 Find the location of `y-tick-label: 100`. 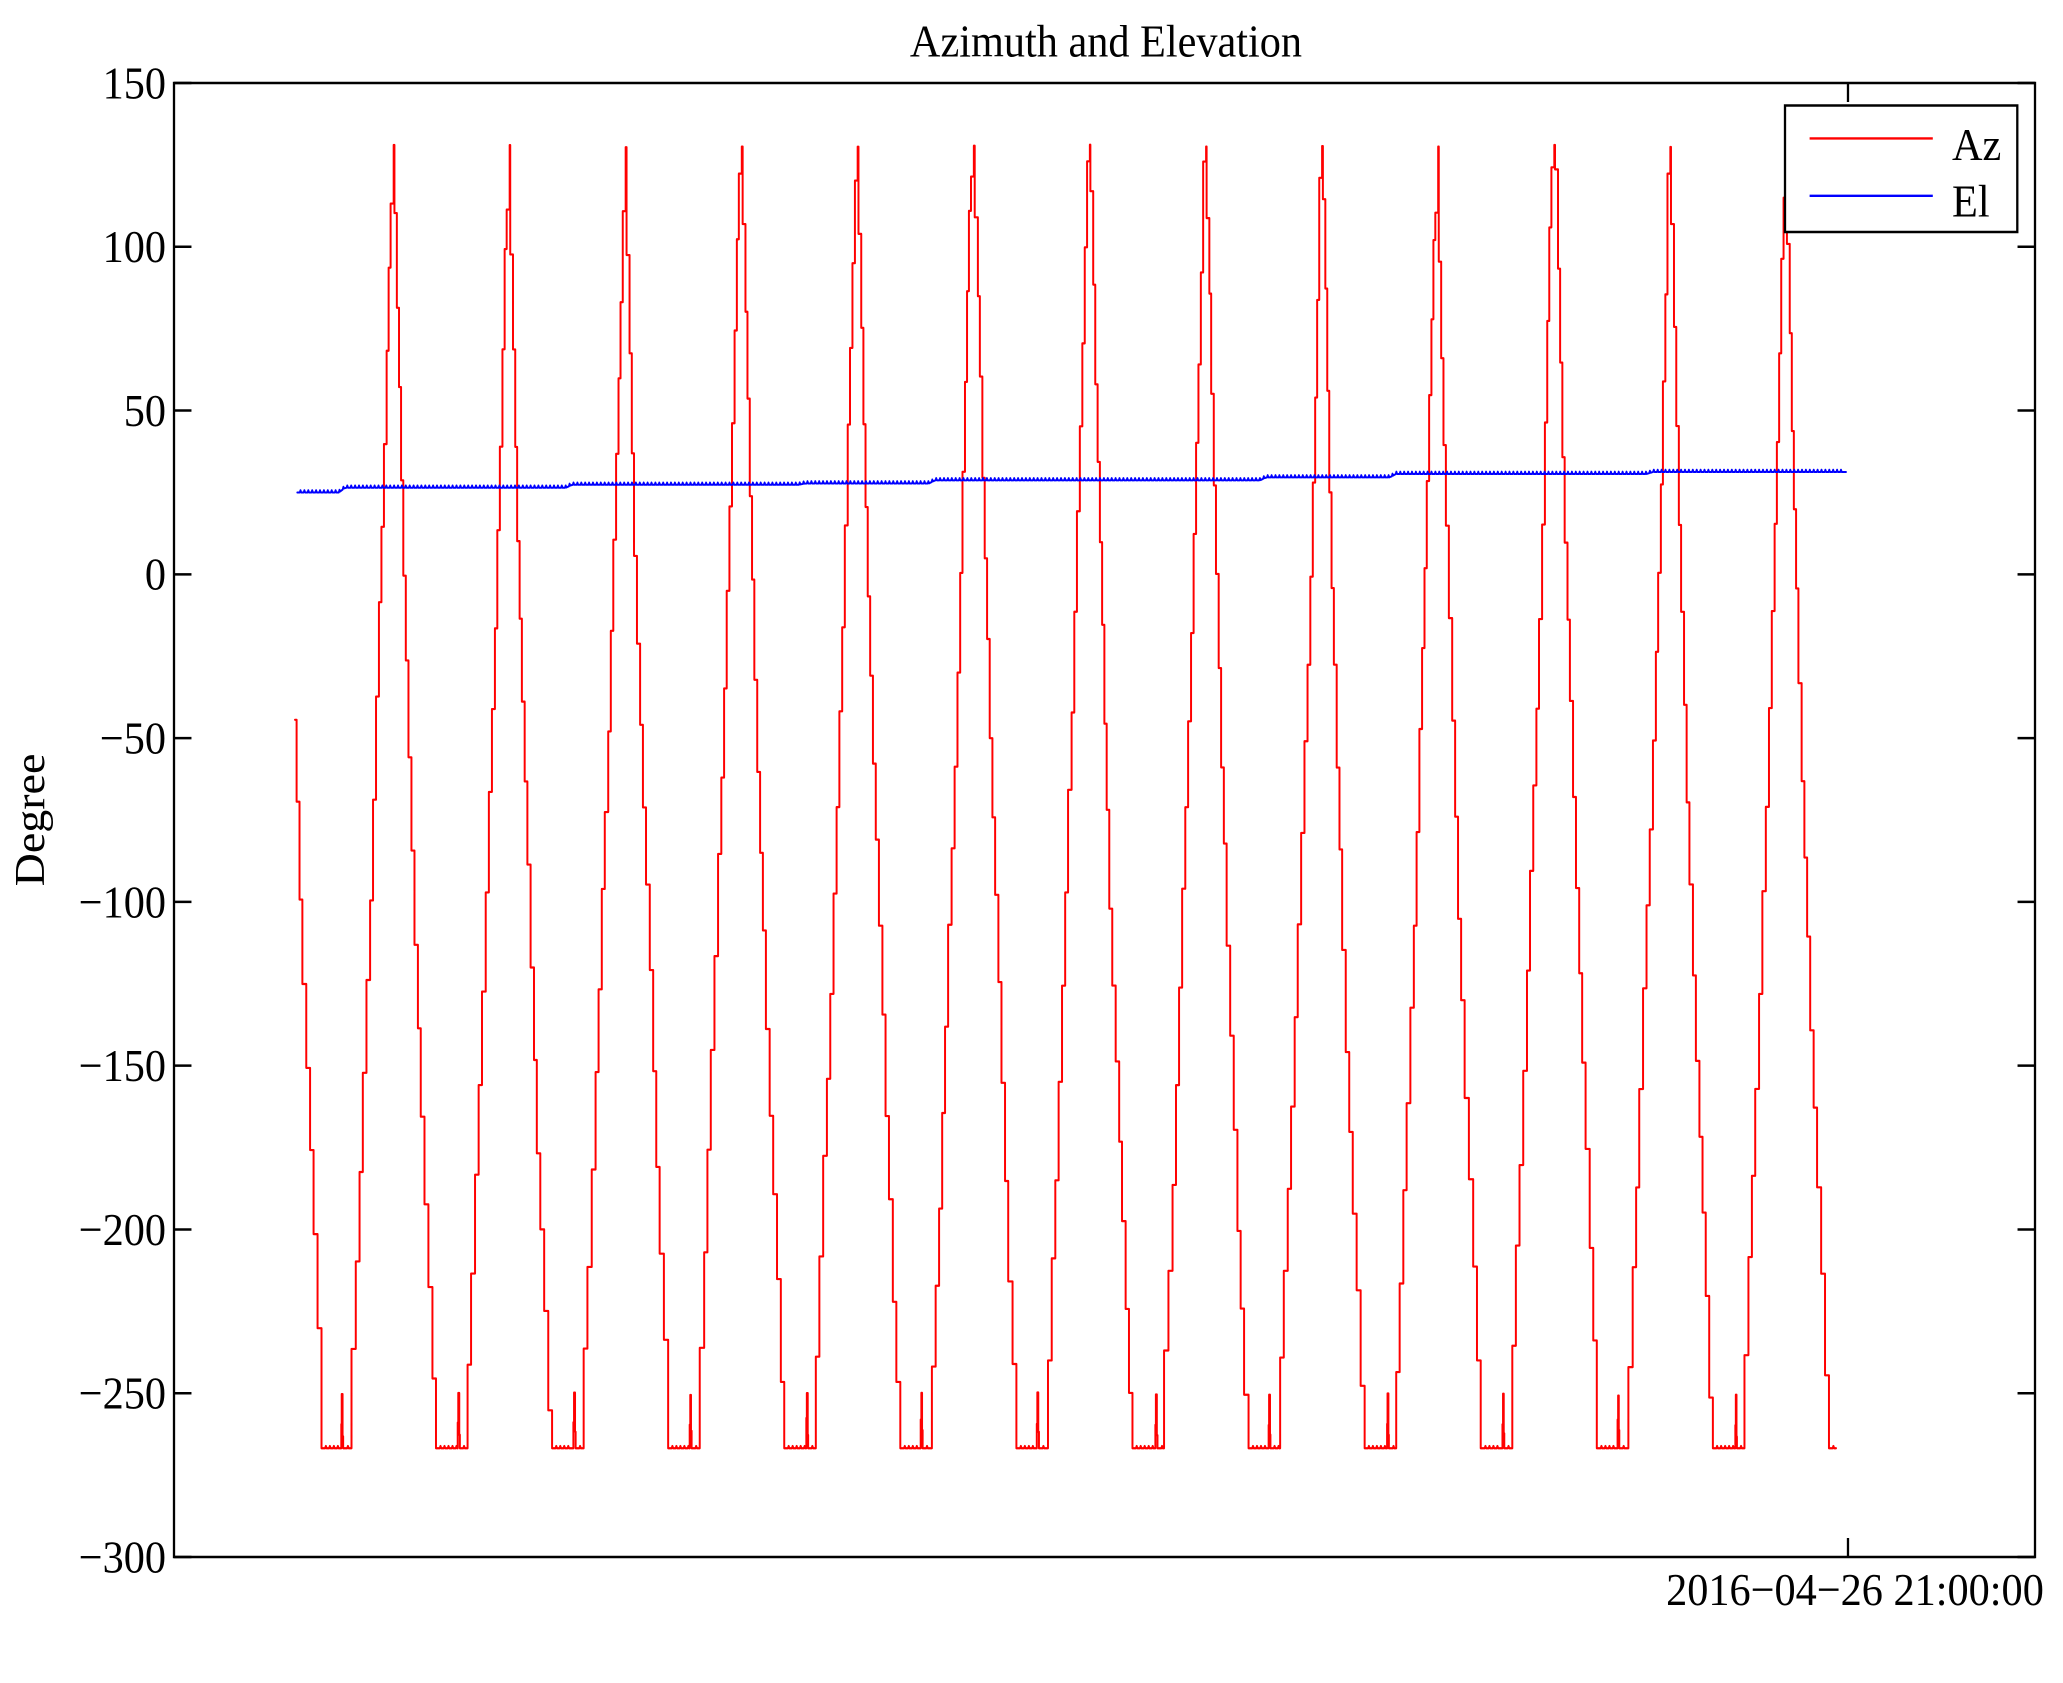

y-tick-label: 100 is located at coordinates (134, 247).